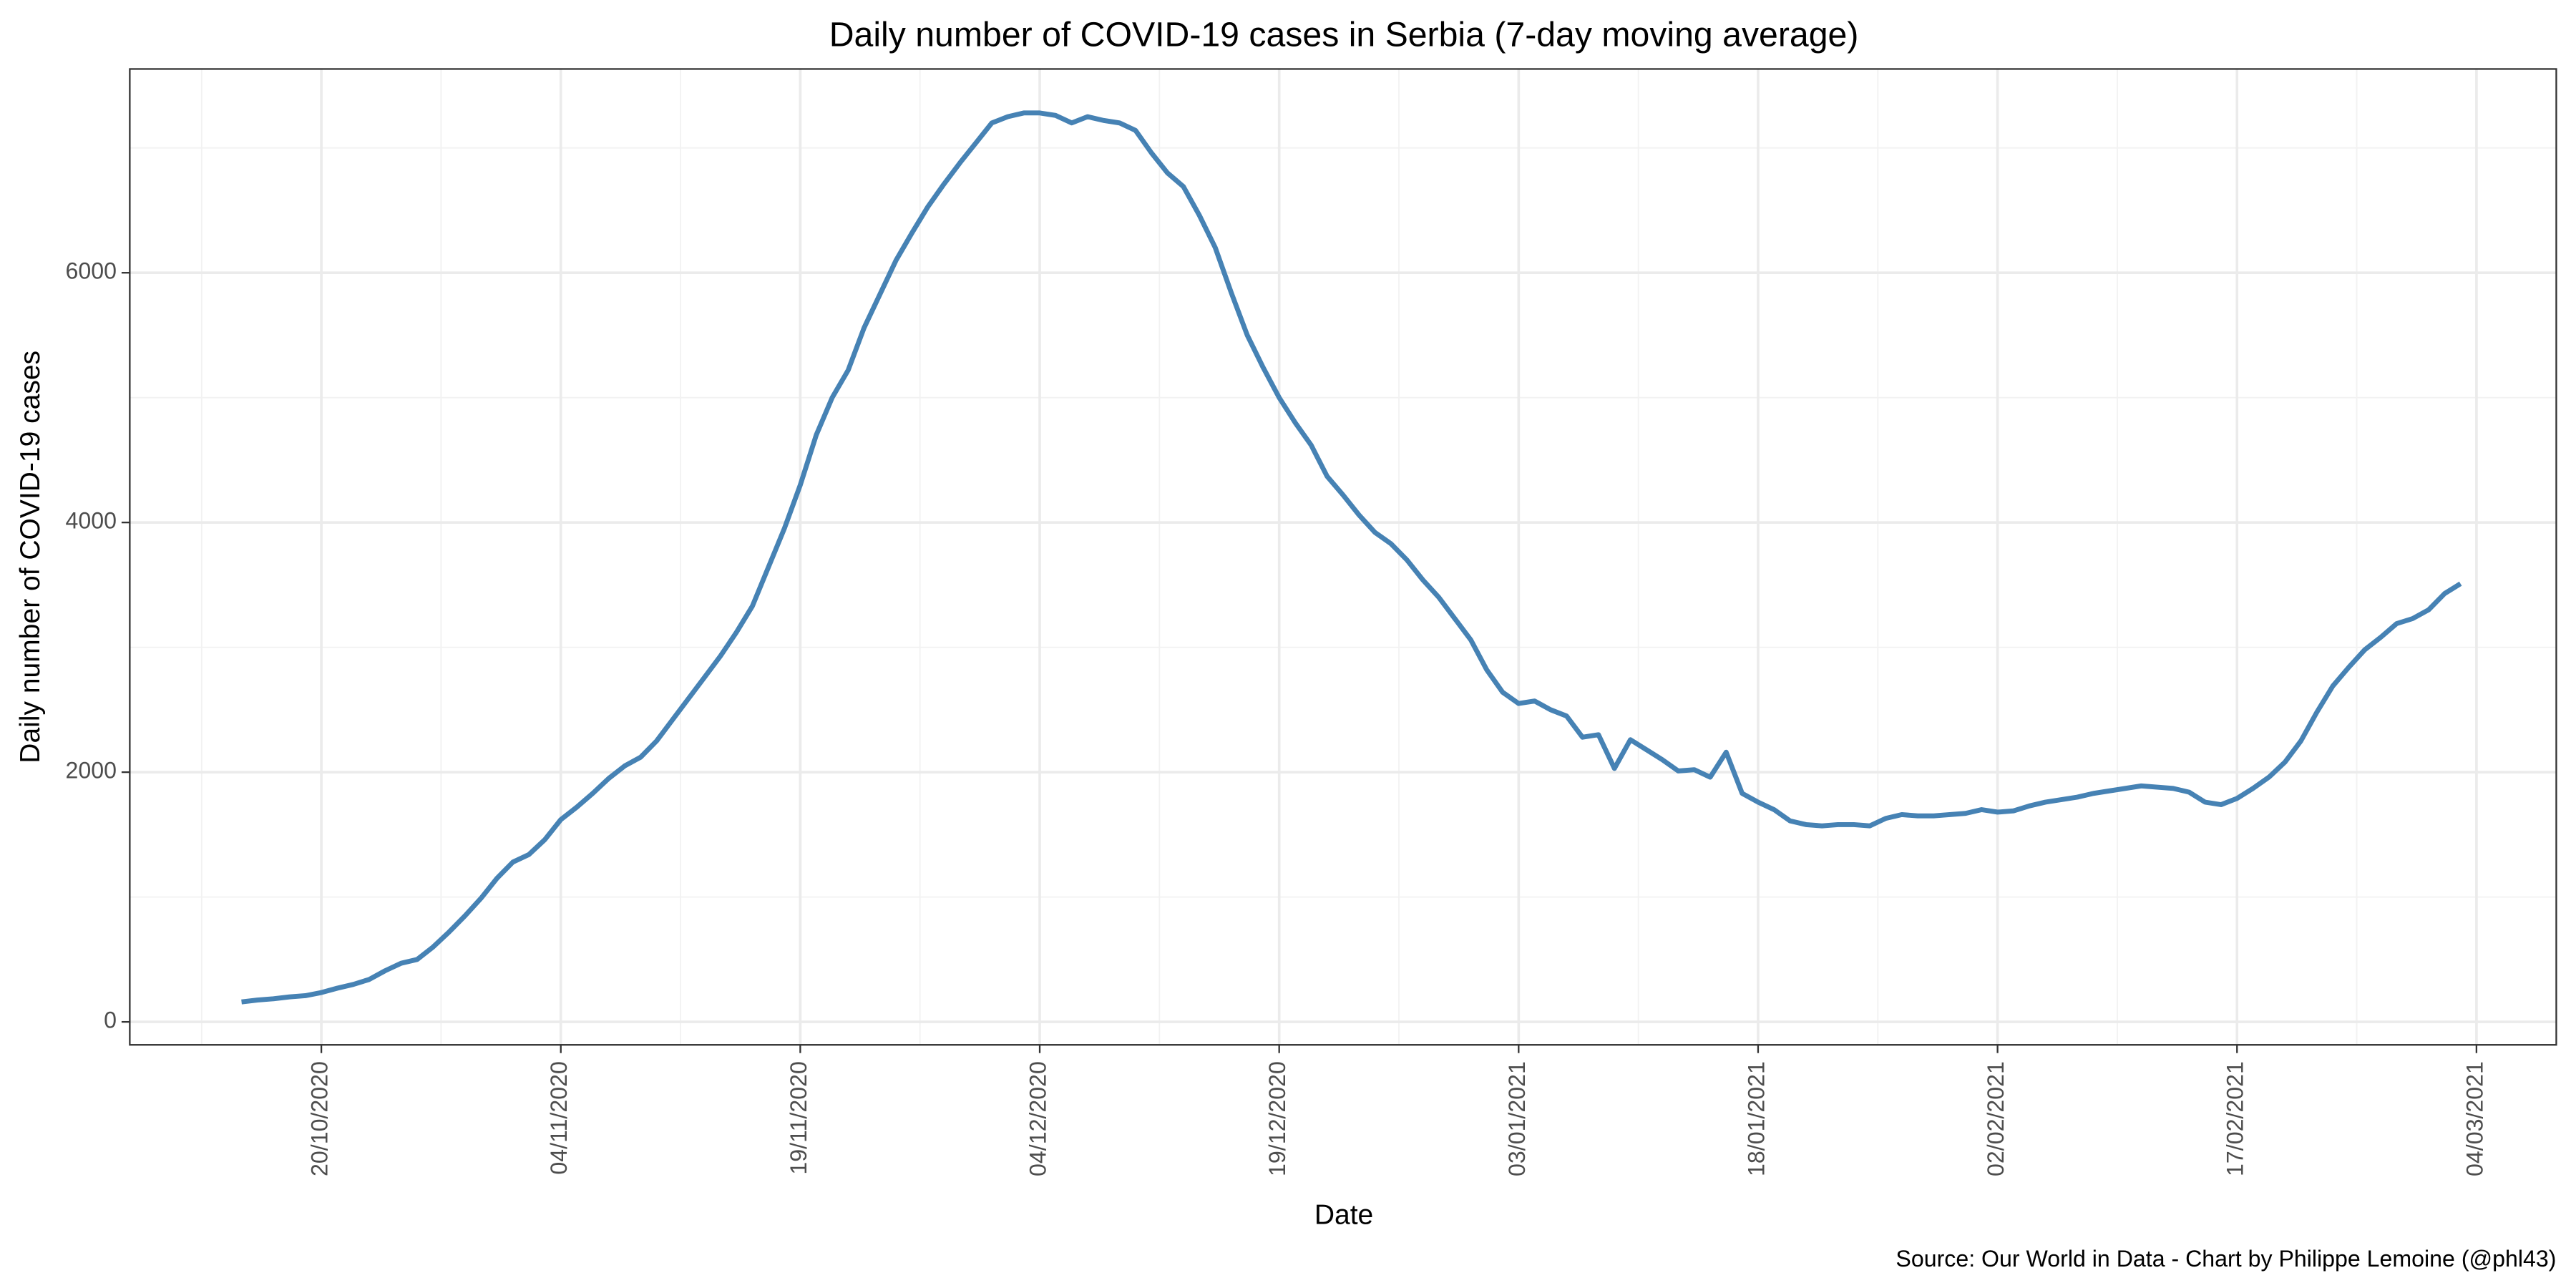 The height and width of the screenshot is (1288, 2576). I want to click on x-tick-label: 04/12/2020, so click(1038, 1118).